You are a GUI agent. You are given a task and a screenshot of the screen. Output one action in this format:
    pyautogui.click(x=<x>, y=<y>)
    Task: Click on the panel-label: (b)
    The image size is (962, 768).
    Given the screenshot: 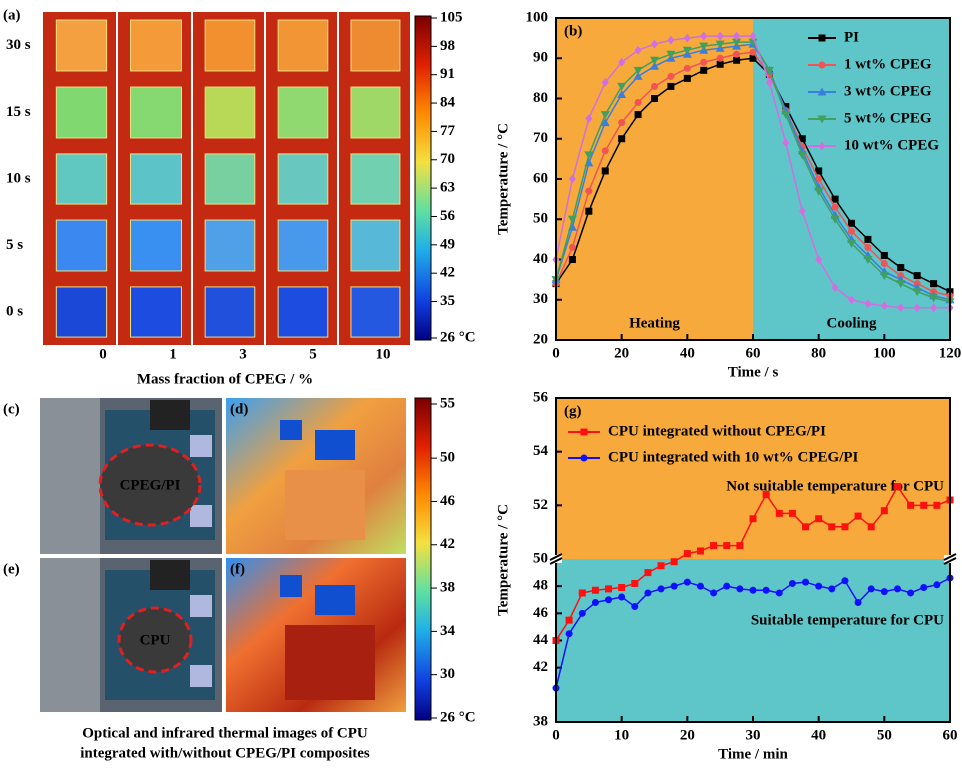 What is the action you would take?
    pyautogui.click(x=573, y=31)
    